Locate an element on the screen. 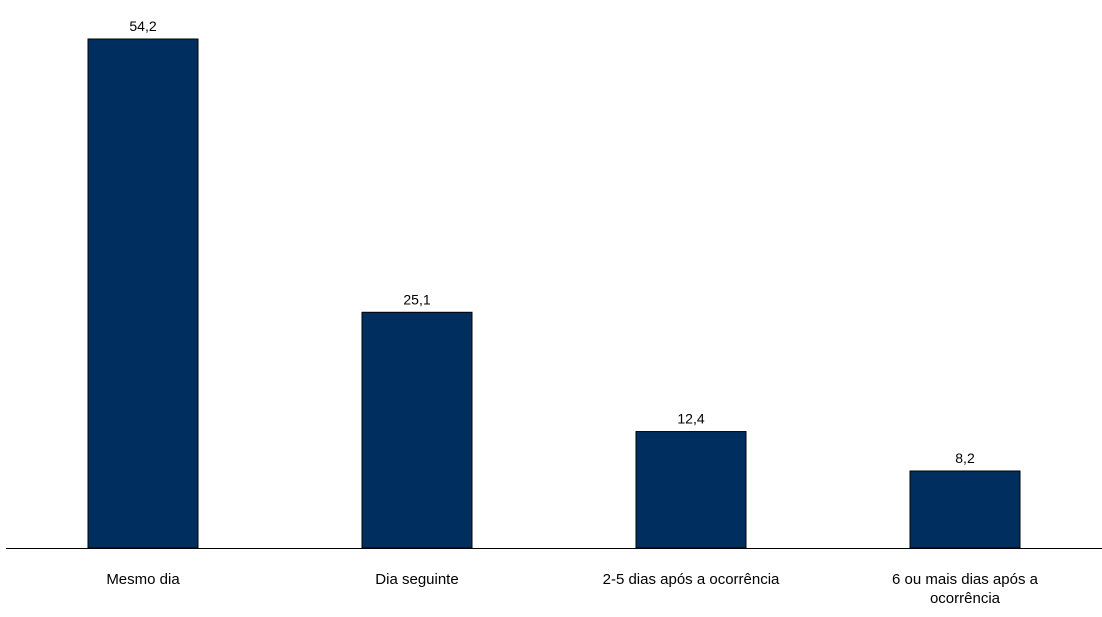 The height and width of the screenshot is (617, 1102). x-tick-label-line: Dia seguinte is located at coordinates (416, 579).